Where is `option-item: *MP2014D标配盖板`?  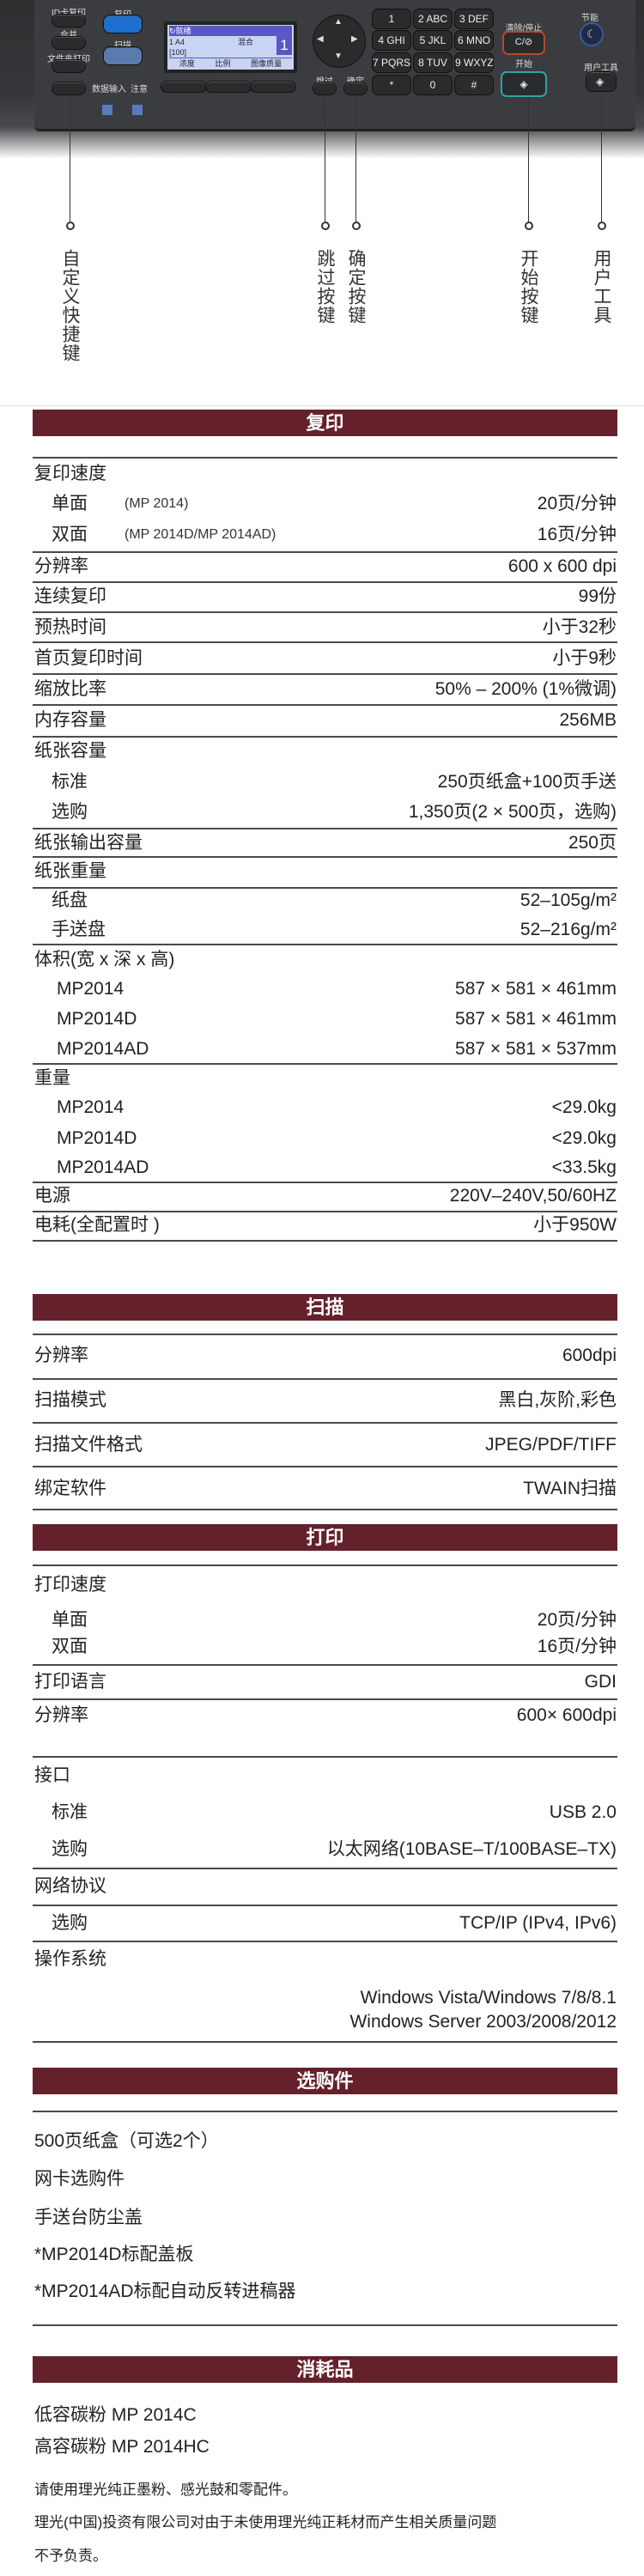
option-item: *MP2014D标配盖板 is located at coordinates (114, 2254).